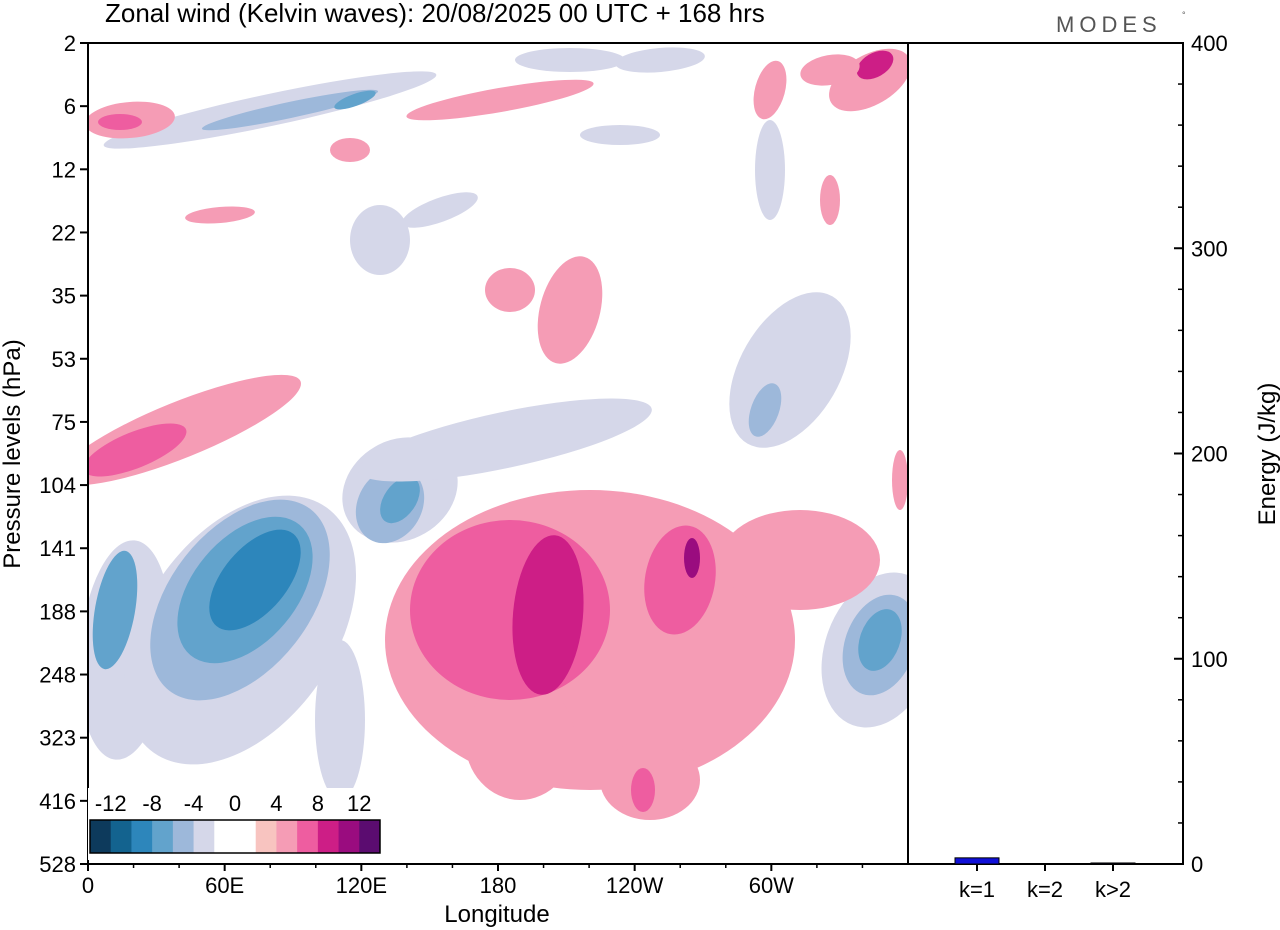 This screenshot has width=1280, height=930. I want to click on energy-tick-label: 100, so click(1209, 659).